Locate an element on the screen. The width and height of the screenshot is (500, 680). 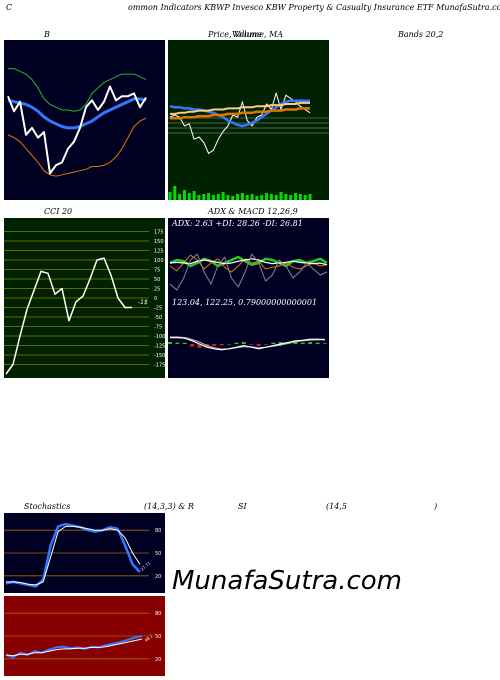
rsi-chart: 80 50 20 48.2 is located at coordinates (84, 636).